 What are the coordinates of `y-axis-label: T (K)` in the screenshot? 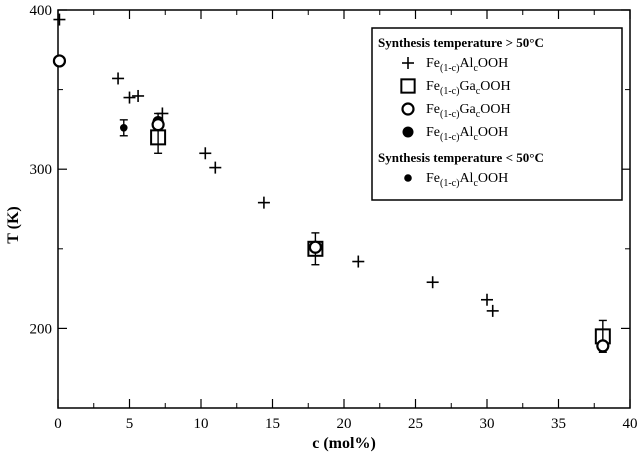 It's located at (13, 224).